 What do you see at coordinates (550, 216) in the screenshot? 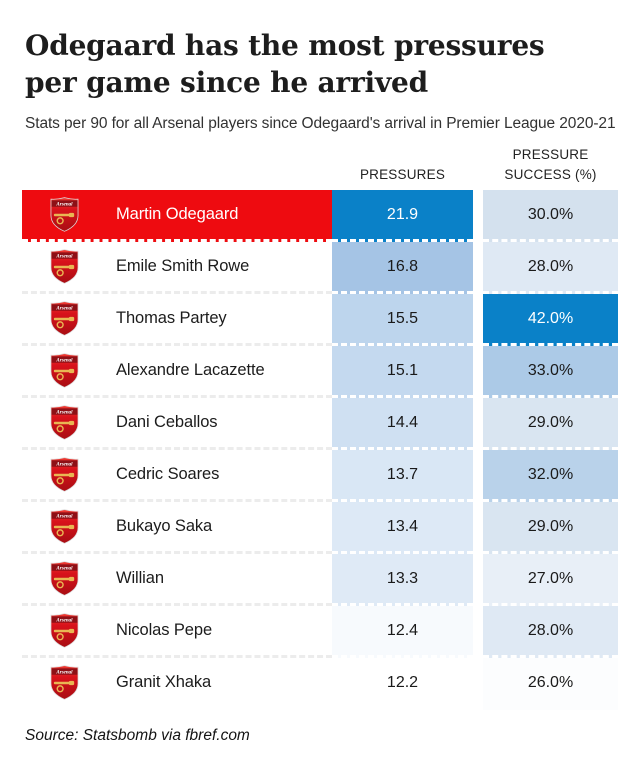
I see `success-cell: 30.0%` at bounding box center [550, 216].